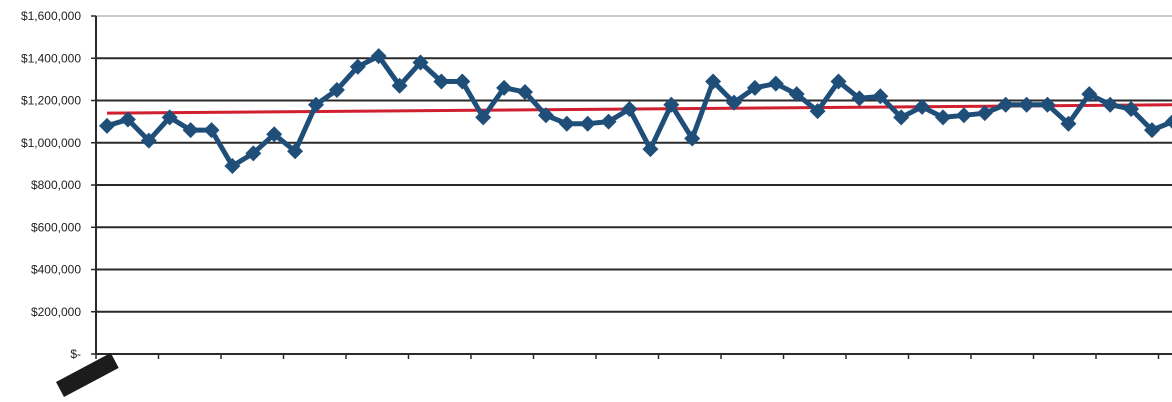  What do you see at coordinates (51, 16) in the screenshot?
I see `y-tick-label: $1,600,000` at bounding box center [51, 16].